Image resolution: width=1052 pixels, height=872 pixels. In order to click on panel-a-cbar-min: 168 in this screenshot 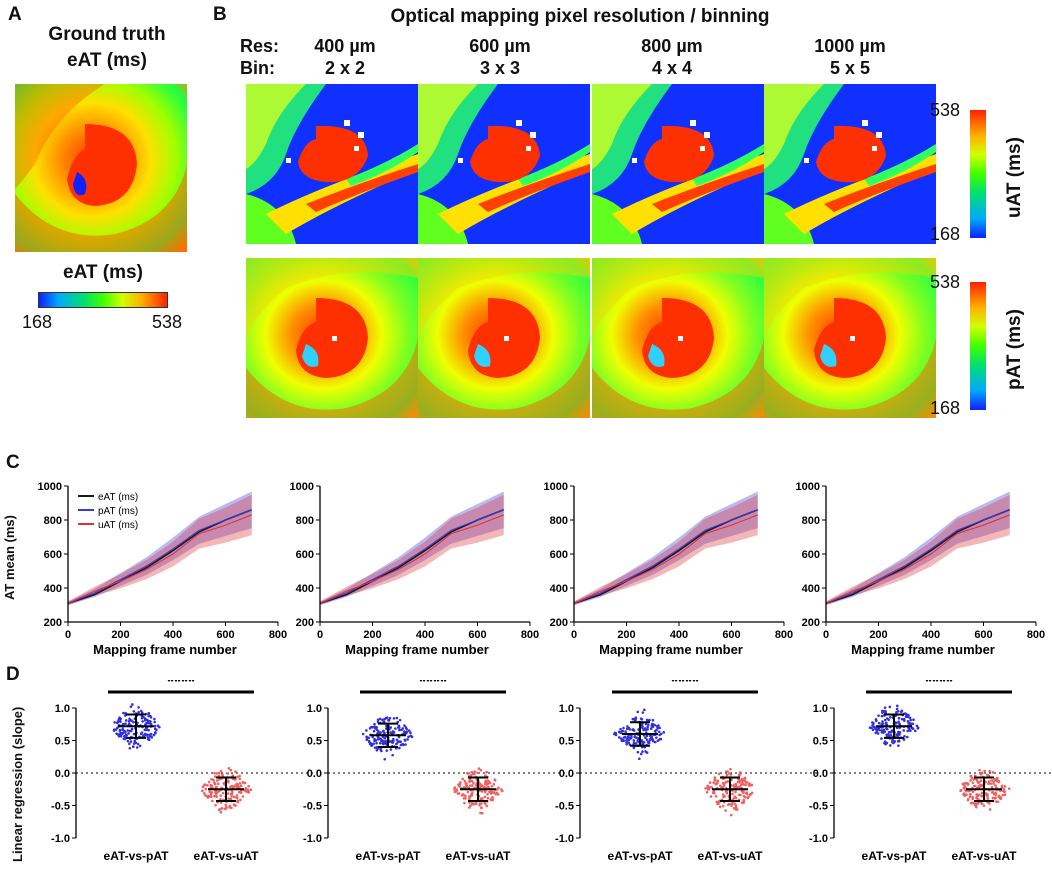, I will do `click(37, 322)`.